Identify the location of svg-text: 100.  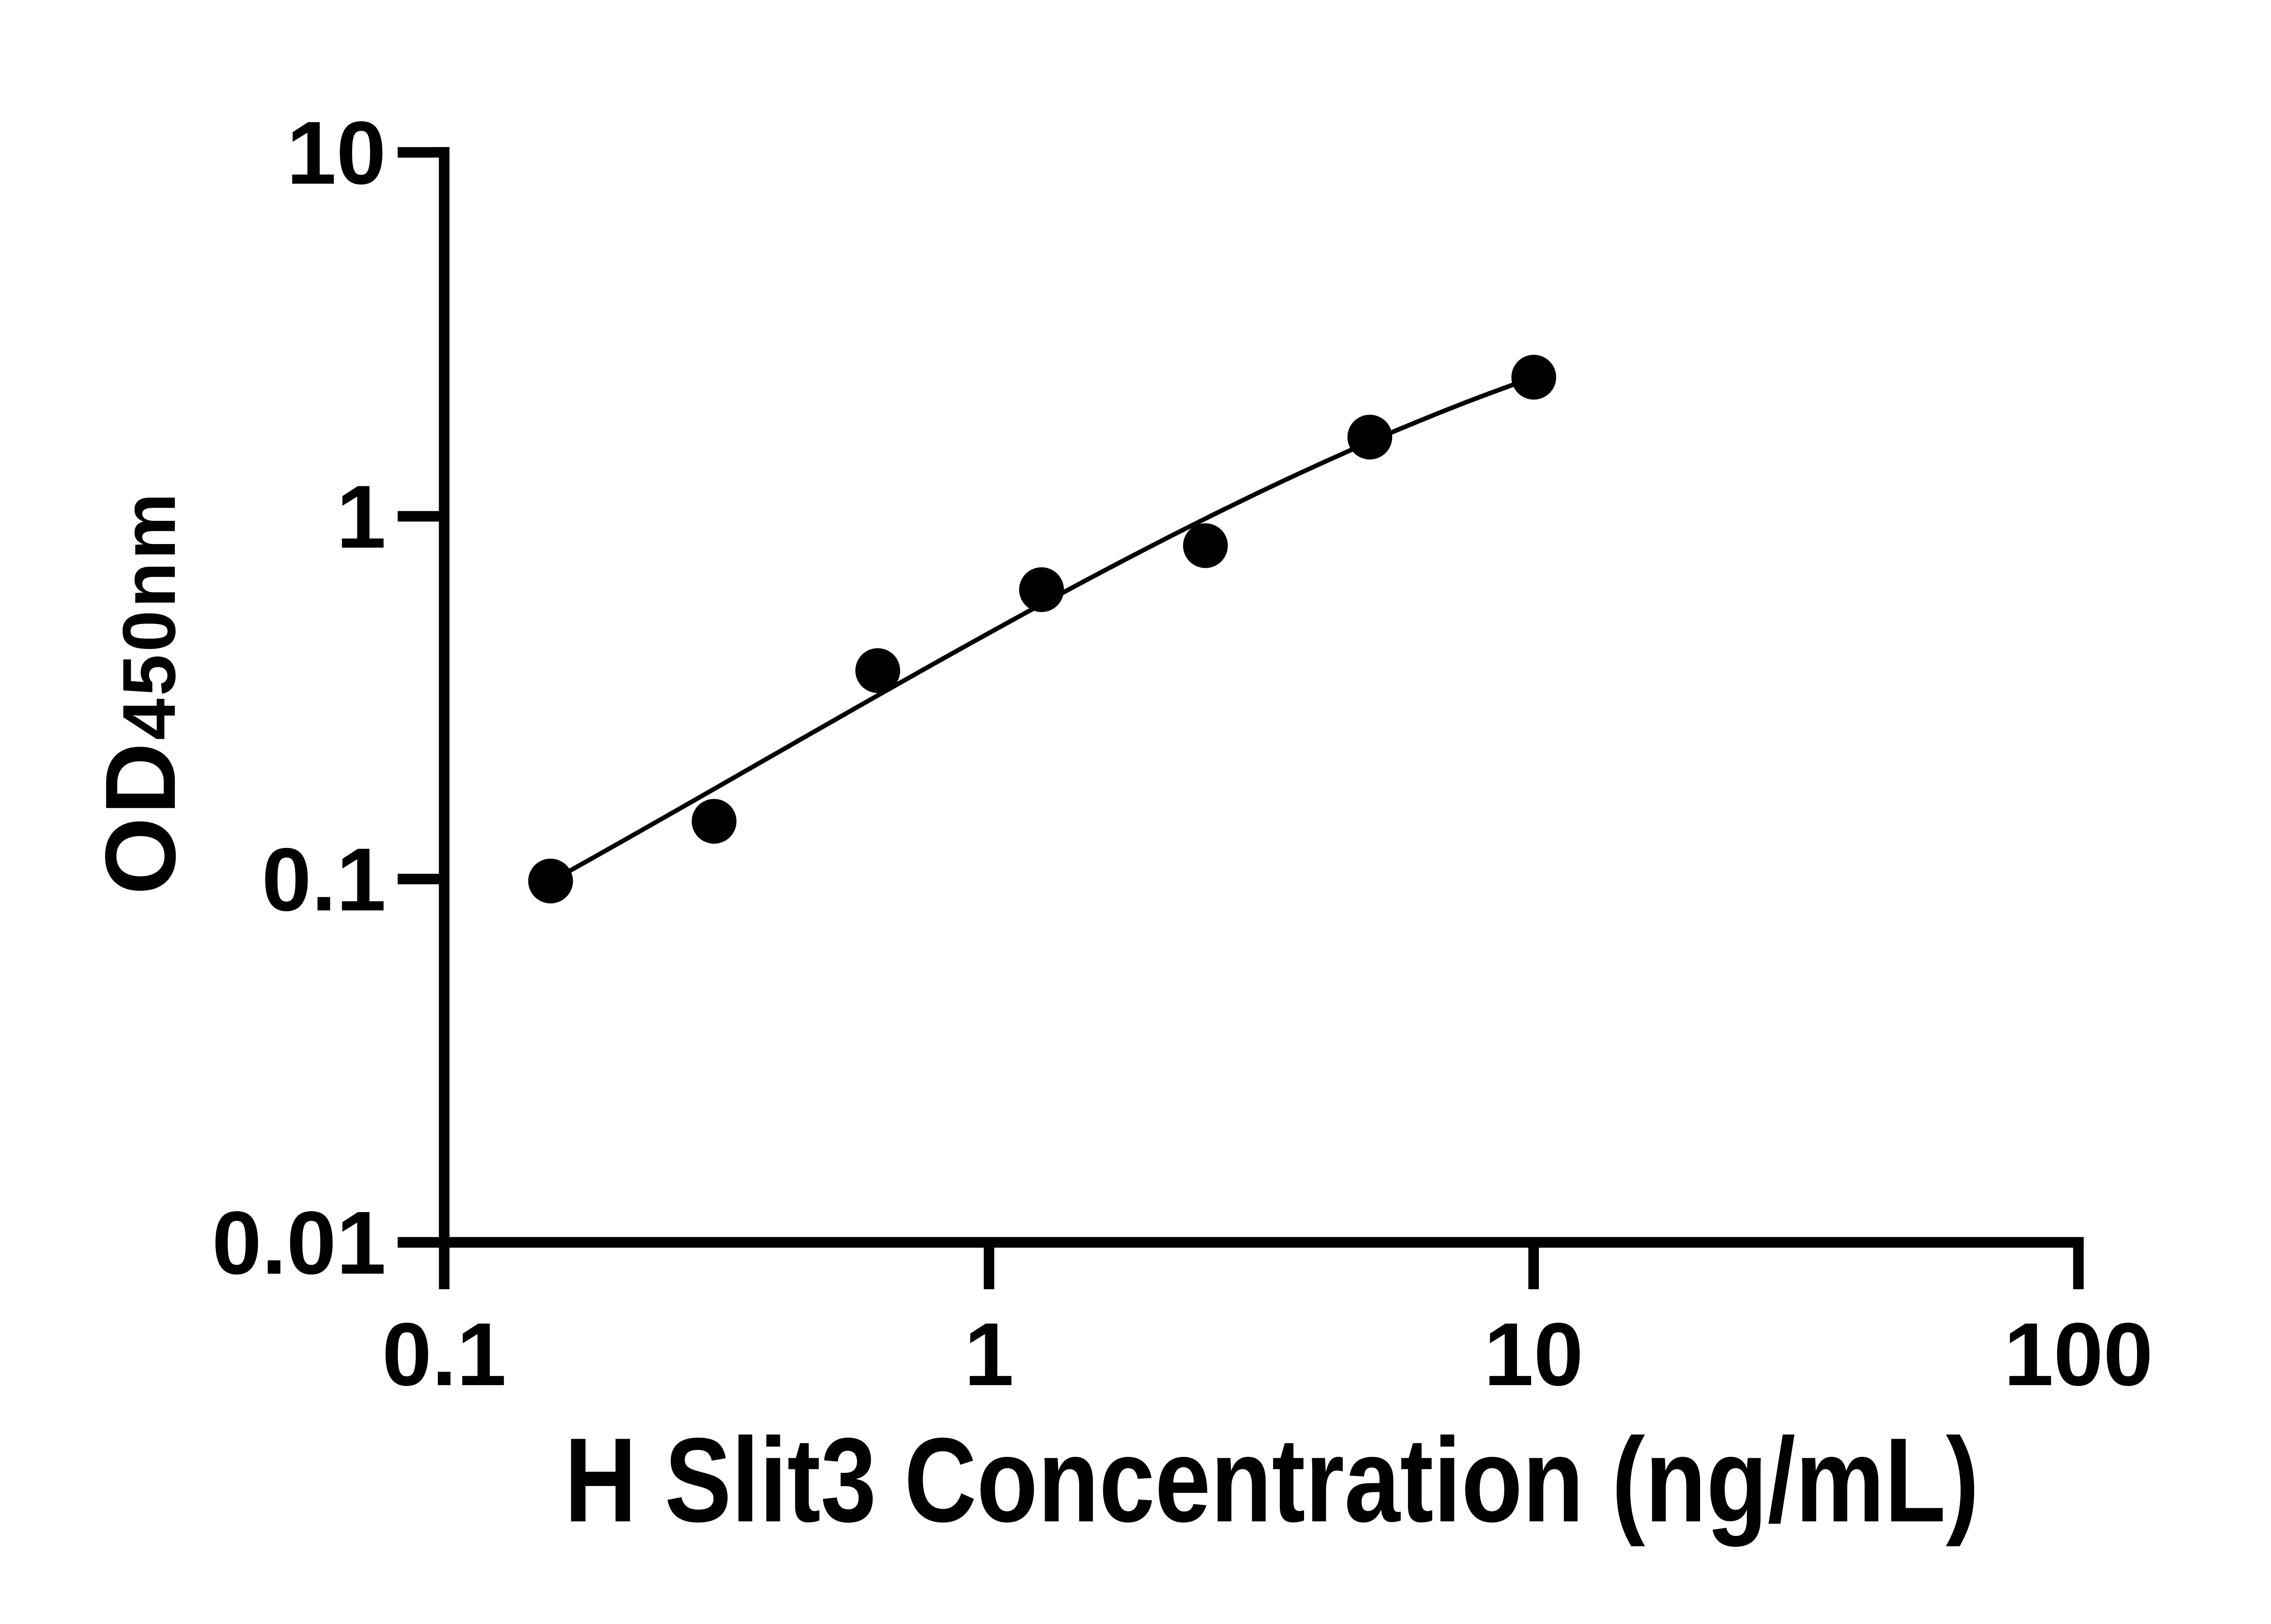
(2078, 1354).